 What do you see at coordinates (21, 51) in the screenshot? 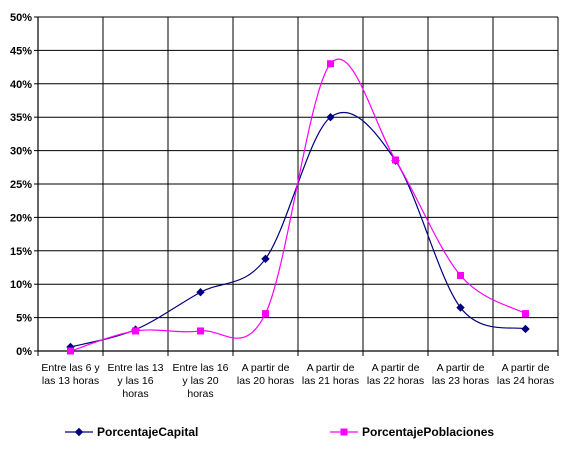
I see `y-tick-label: 45%` at bounding box center [21, 51].